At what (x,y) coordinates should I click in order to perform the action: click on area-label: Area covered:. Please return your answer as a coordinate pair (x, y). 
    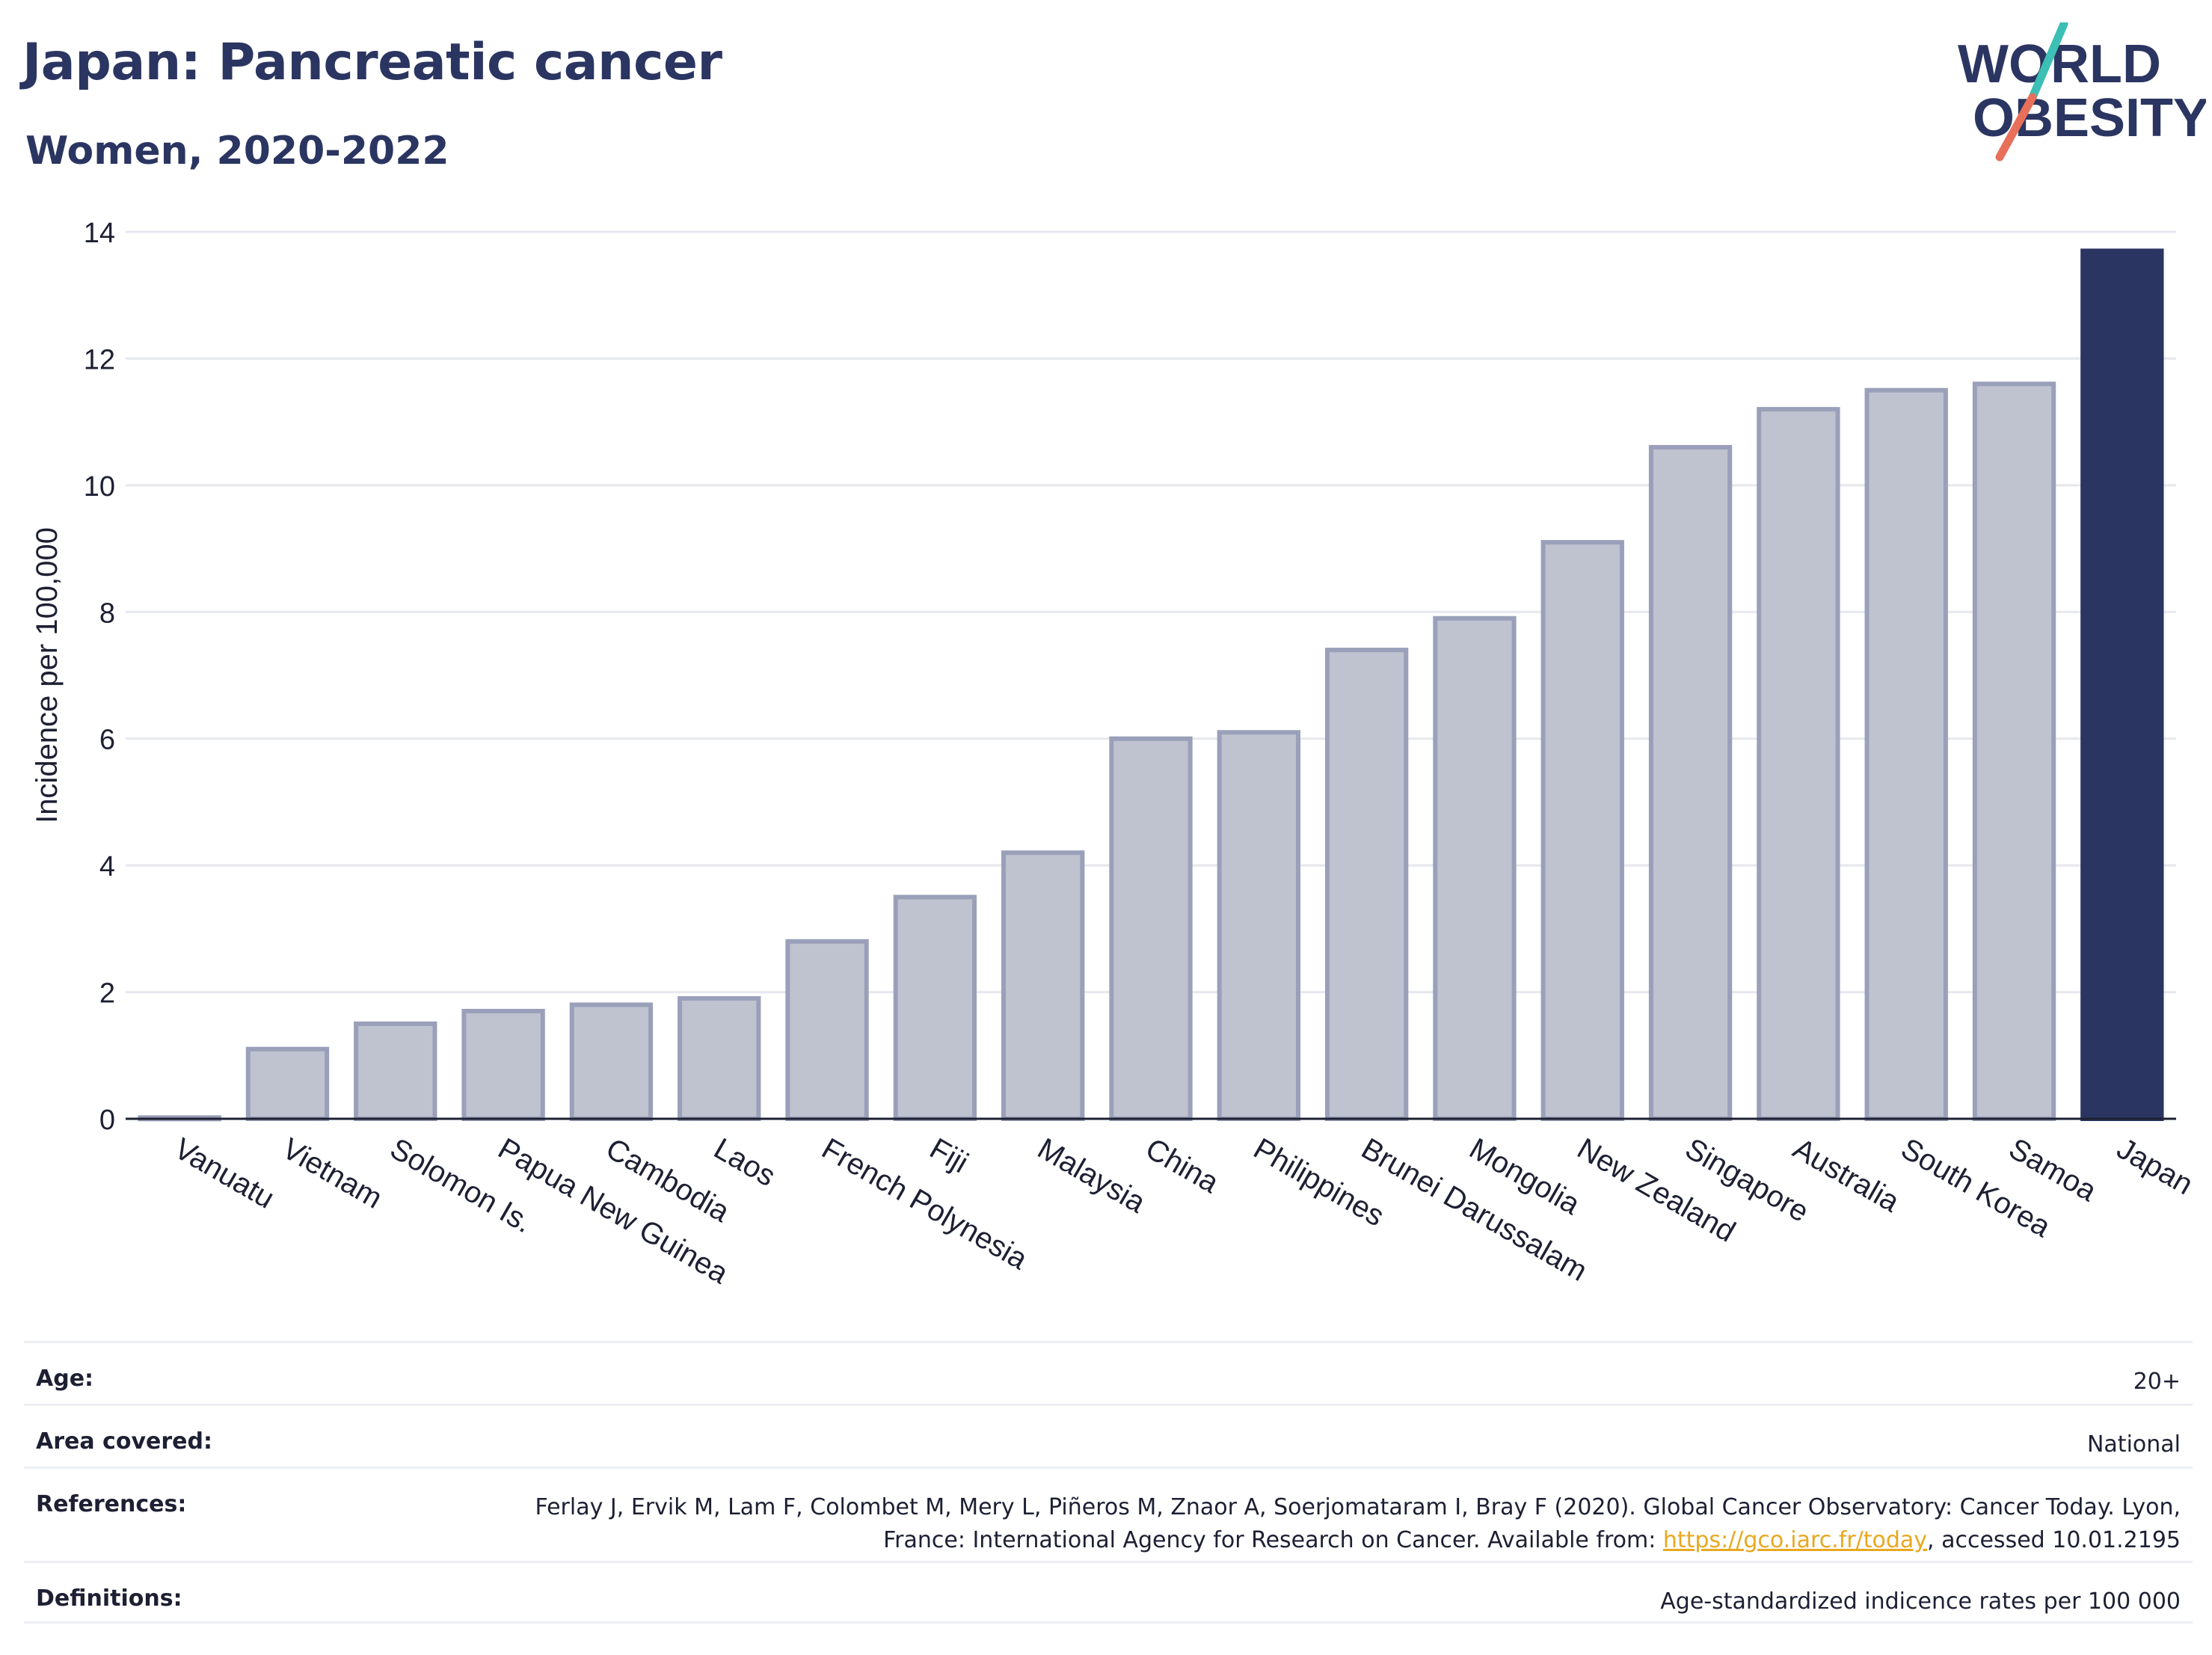
    Looking at the image, I should click on (124, 1441).